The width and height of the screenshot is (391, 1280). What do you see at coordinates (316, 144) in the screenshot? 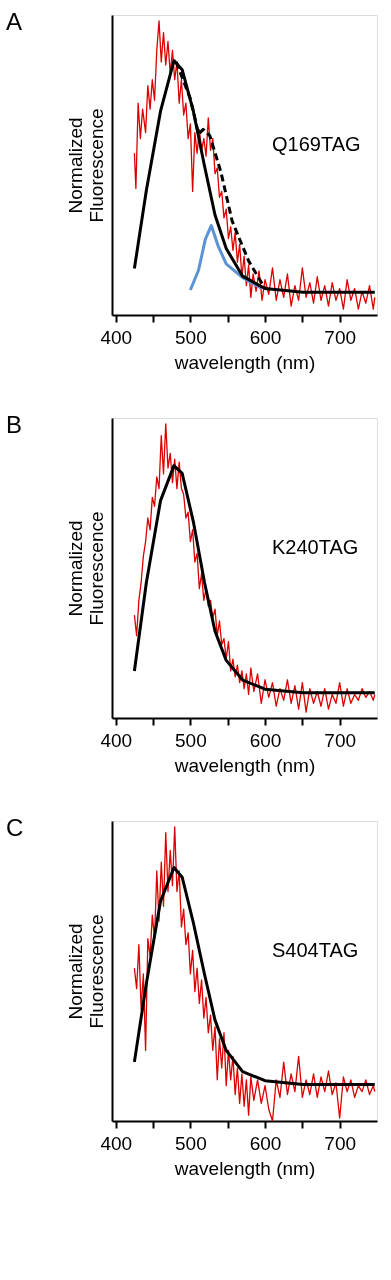
I see `annotation: Q169TAG` at bounding box center [316, 144].